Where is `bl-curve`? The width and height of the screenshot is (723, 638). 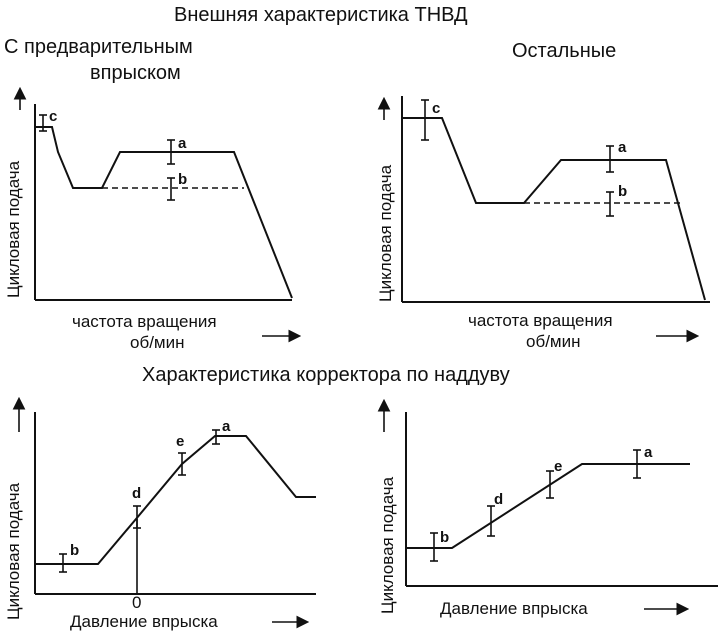
bl-curve is located at coordinates (176, 500).